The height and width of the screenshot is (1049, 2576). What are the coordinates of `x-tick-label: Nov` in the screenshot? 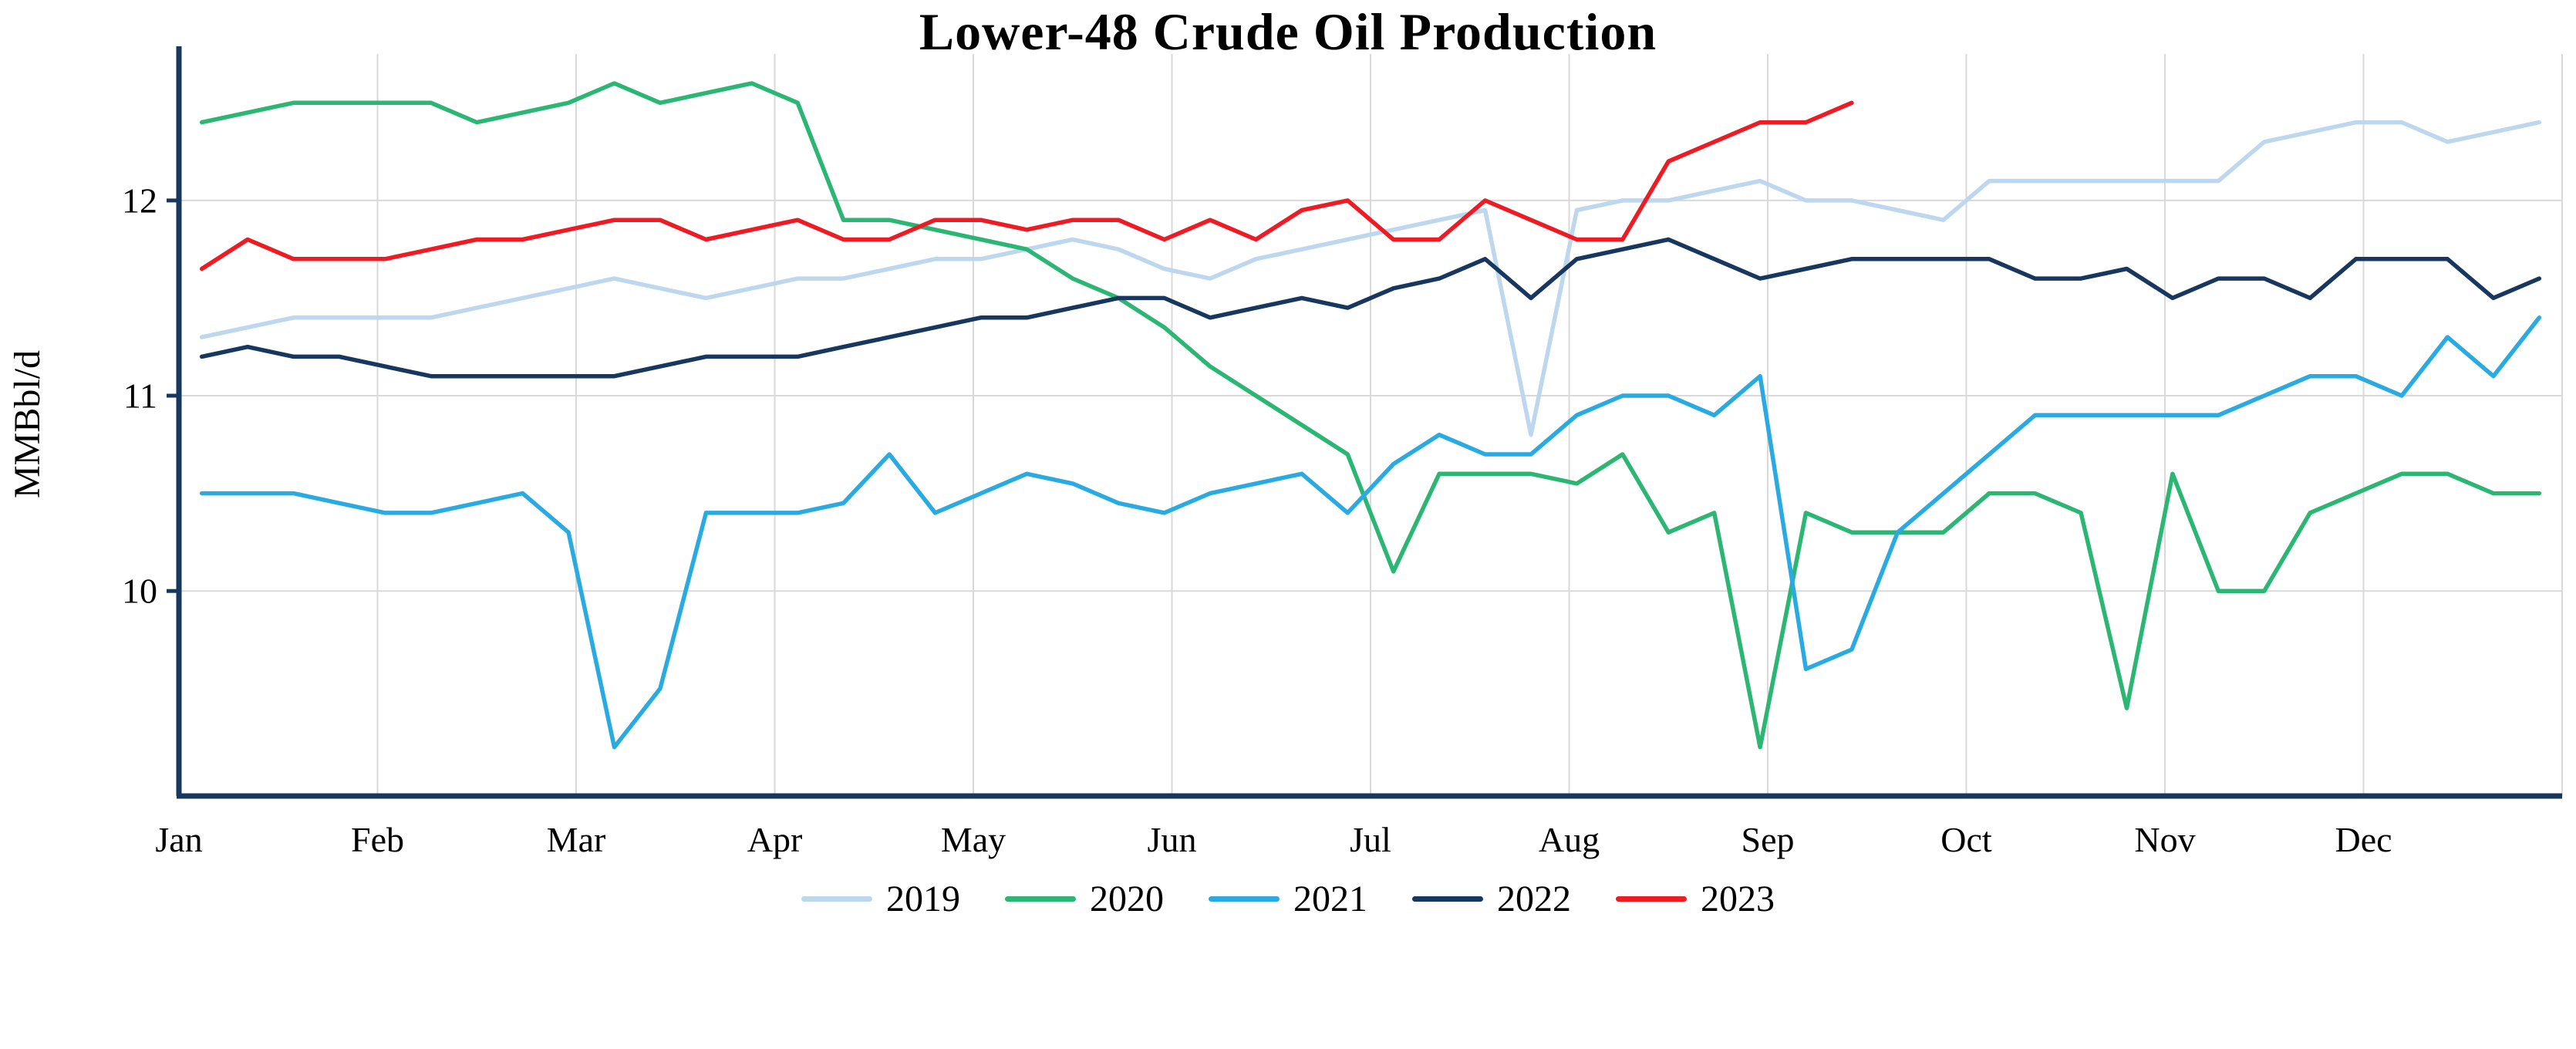 It's located at (2164, 840).